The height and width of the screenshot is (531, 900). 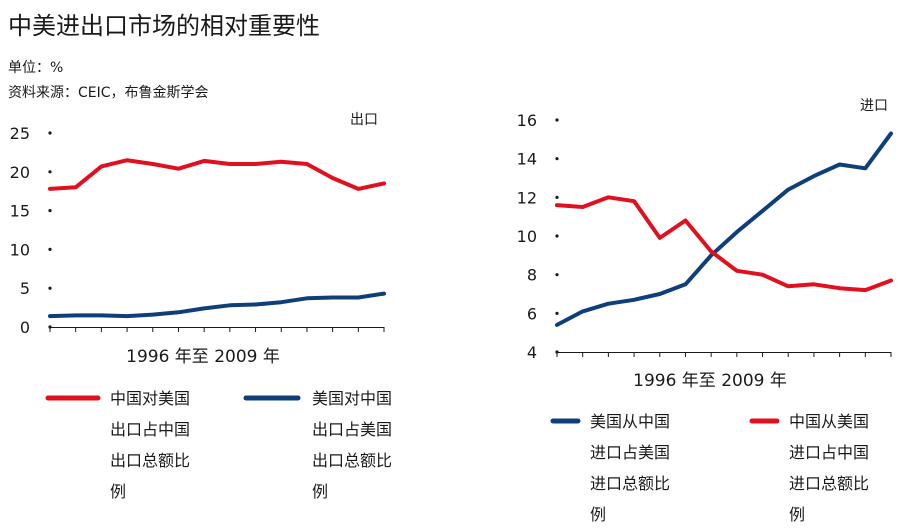 What do you see at coordinates (150, 398) in the screenshot?
I see `legend-label: 中国对美国` at bounding box center [150, 398].